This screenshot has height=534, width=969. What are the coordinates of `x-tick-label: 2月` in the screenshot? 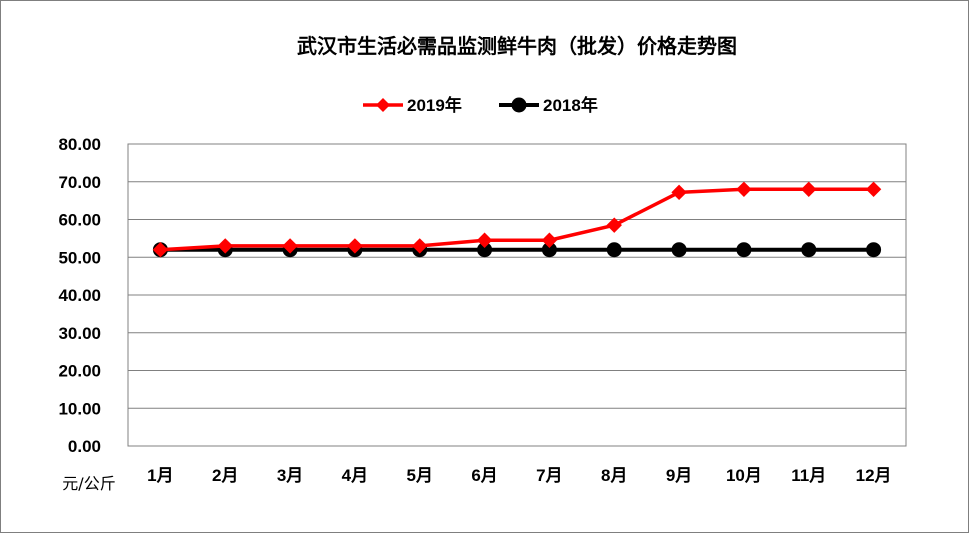 It's located at (225, 475).